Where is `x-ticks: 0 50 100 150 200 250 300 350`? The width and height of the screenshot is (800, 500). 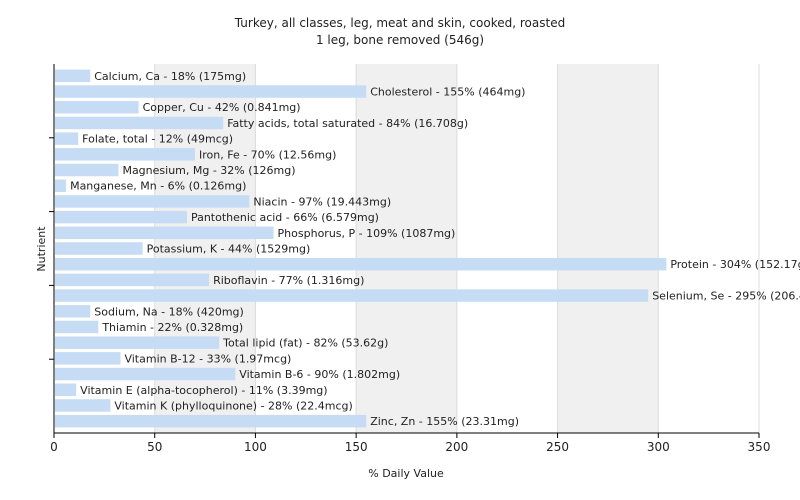 x-ticks: 0 50 100 150 200 250 300 350 is located at coordinates (410, 443).